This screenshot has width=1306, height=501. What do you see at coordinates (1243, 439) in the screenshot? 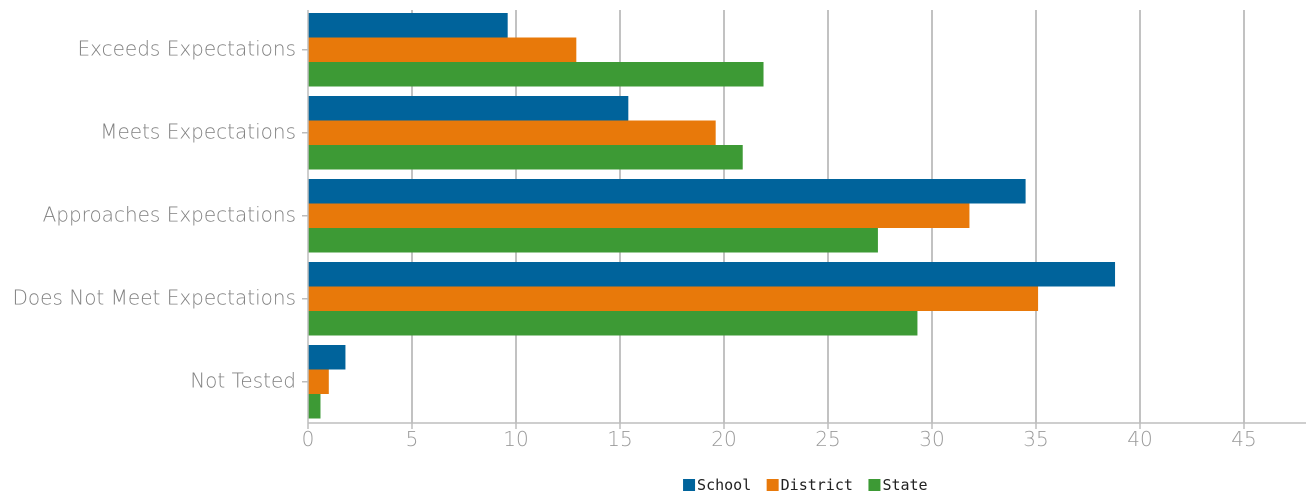
I see `x-tick-label: 45` at bounding box center [1243, 439].